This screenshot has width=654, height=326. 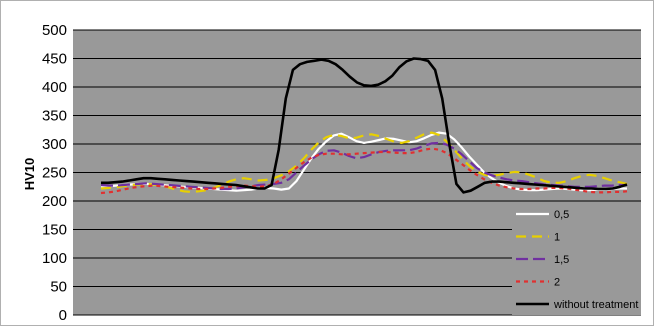 What do you see at coordinates (595, 305) in the screenshot?
I see `legend-label-4: without treatment` at bounding box center [595, 305].